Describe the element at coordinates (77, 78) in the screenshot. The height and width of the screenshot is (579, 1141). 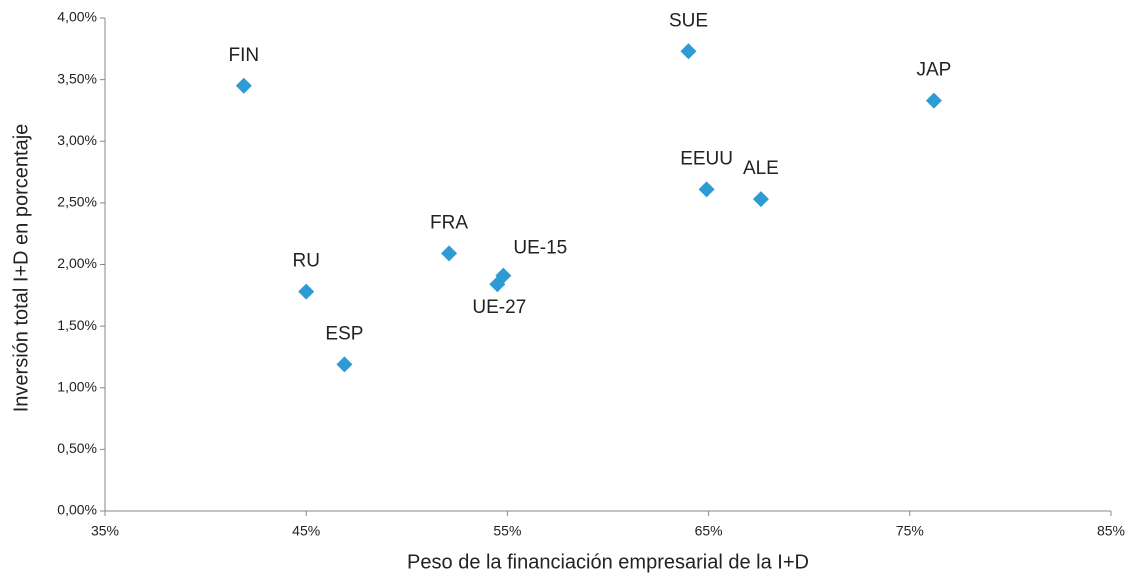
I see `y-tick-label: 3,50%` at that location.